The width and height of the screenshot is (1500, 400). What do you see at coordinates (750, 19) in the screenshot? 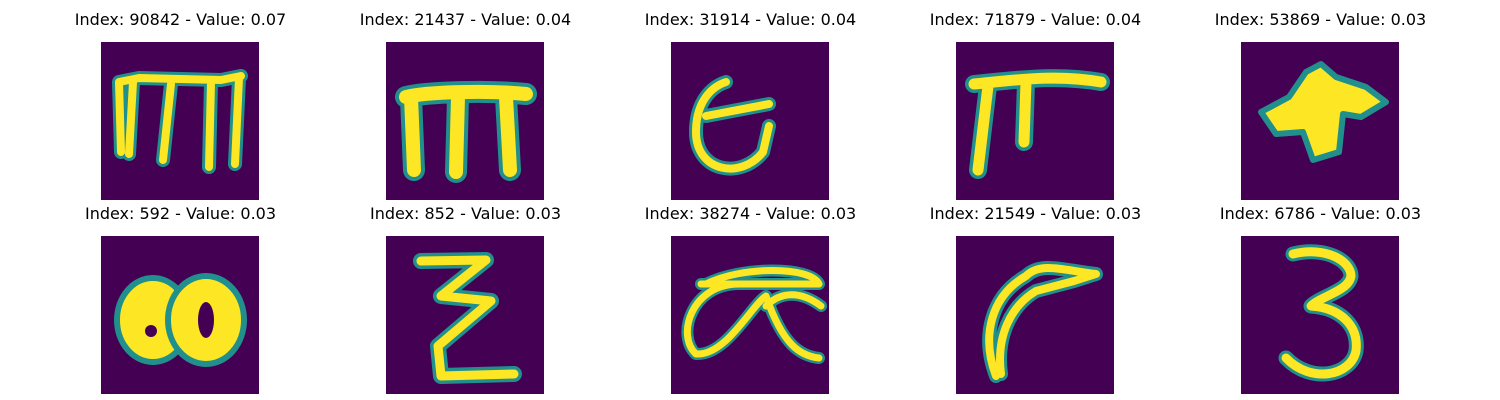
I see `panel-title: Index: 31914 - Value: 0.04` at bounding box center [750, 19].